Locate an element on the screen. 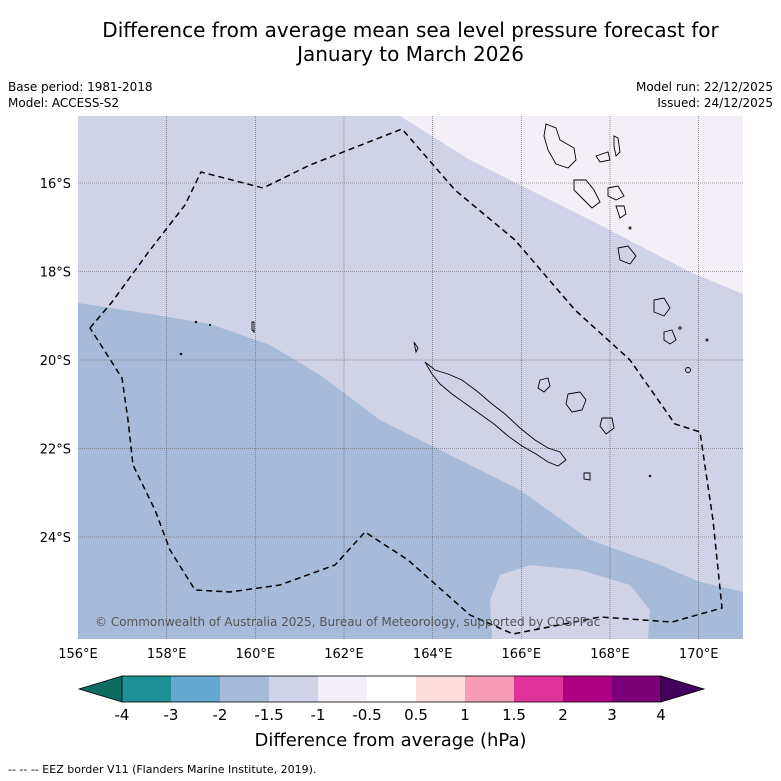 The height and width of the screenshot is (781, 781). meta-left: Base period: 1981-2018 Model: ACCESS-S2 is located at coordinates (80, 95).